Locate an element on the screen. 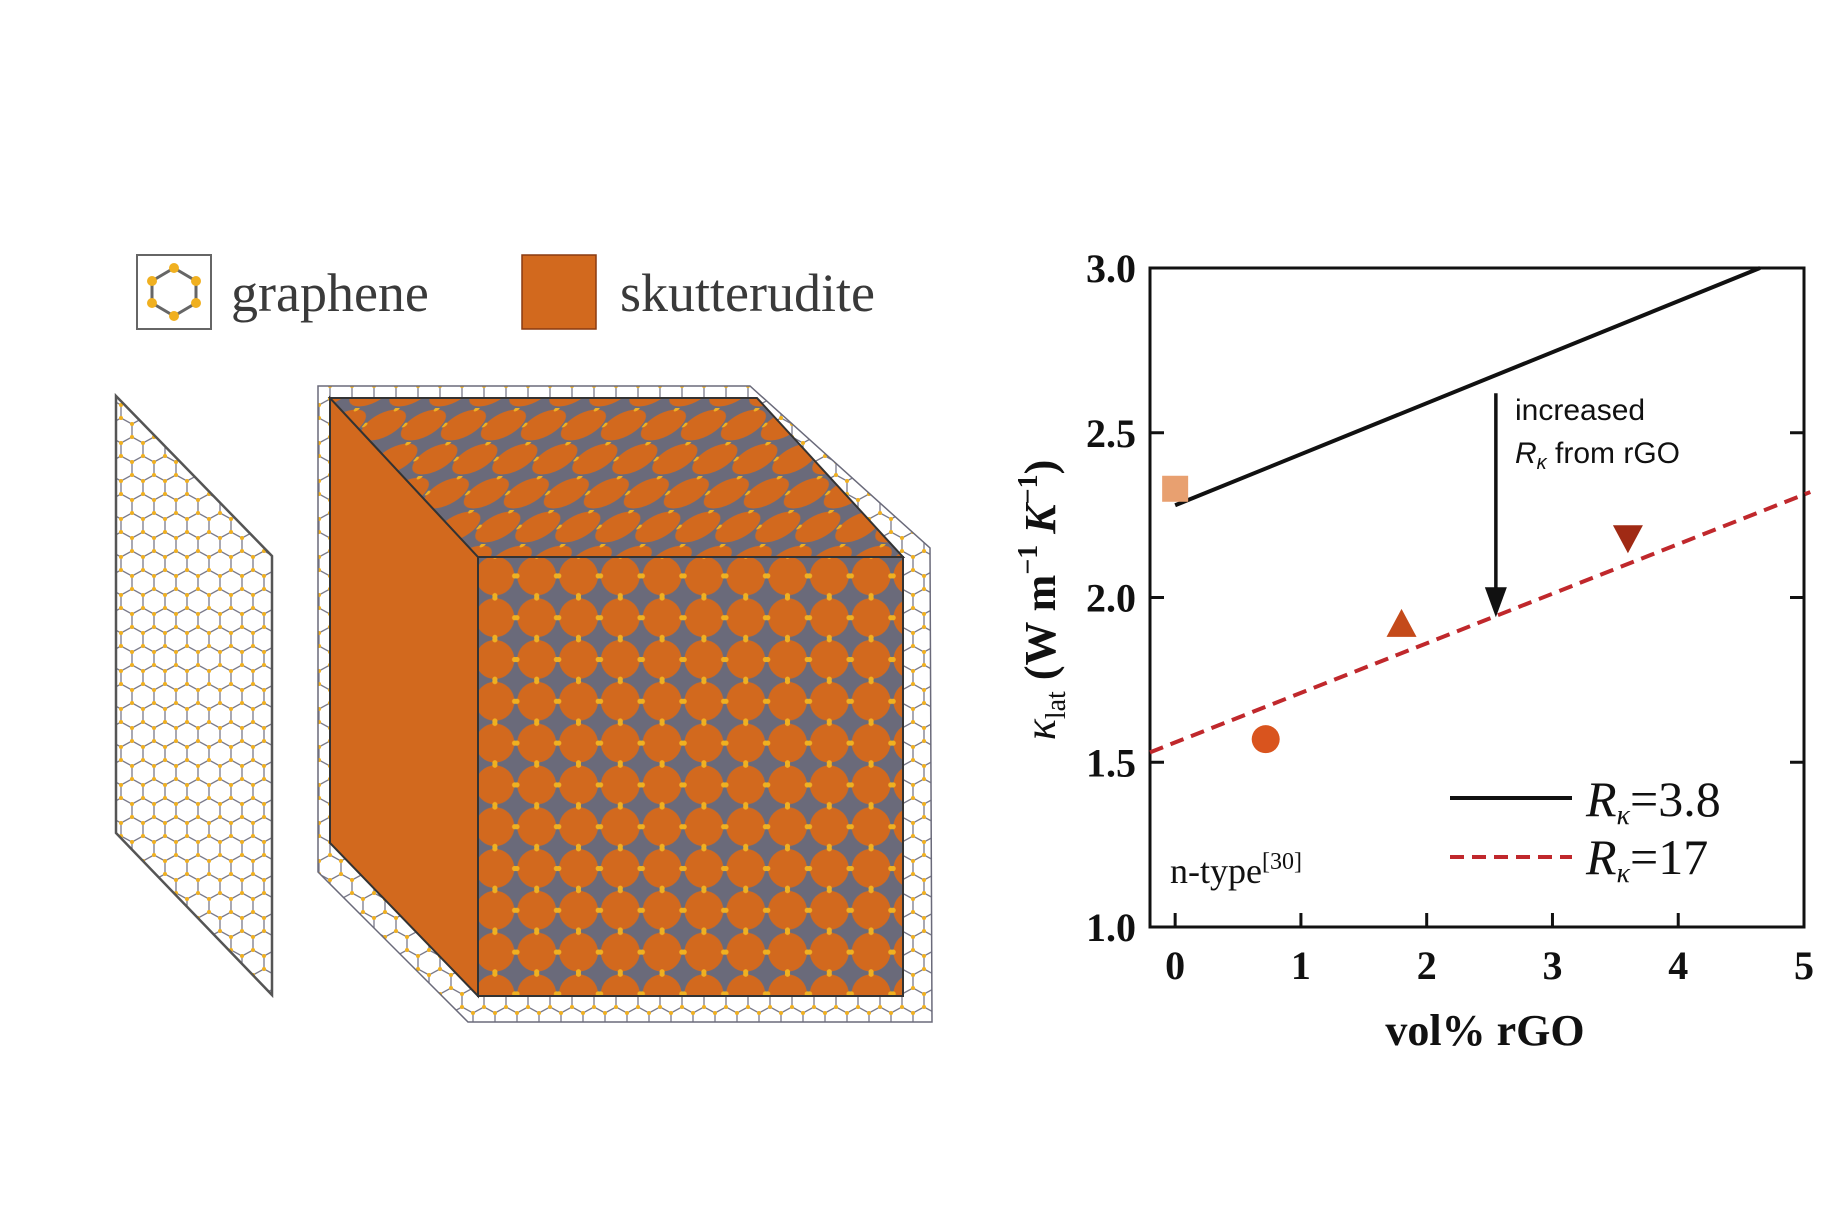 The width and height of the screenshot is (1839, 1231). annotation-line1: increased is located at coordinates (1580, 410).